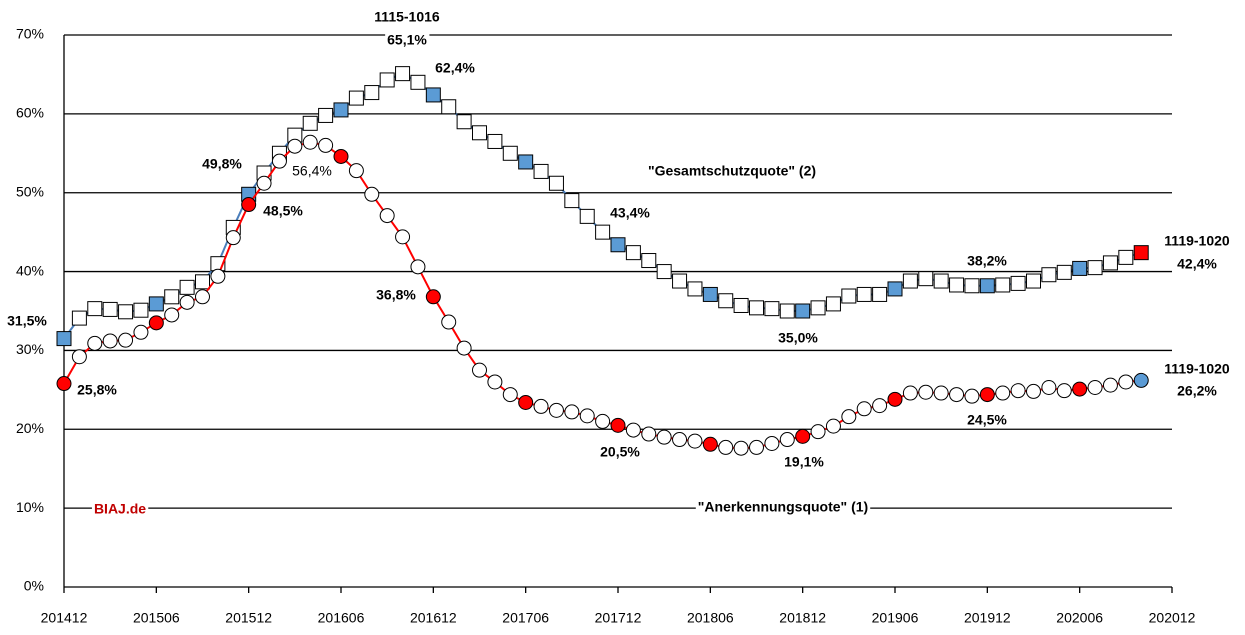 The width and height of the screenshot is (1245, 635). Describe the element at coordinates (30, 113) in the screenshot. I see `y-tick-label: 60%` at that location.